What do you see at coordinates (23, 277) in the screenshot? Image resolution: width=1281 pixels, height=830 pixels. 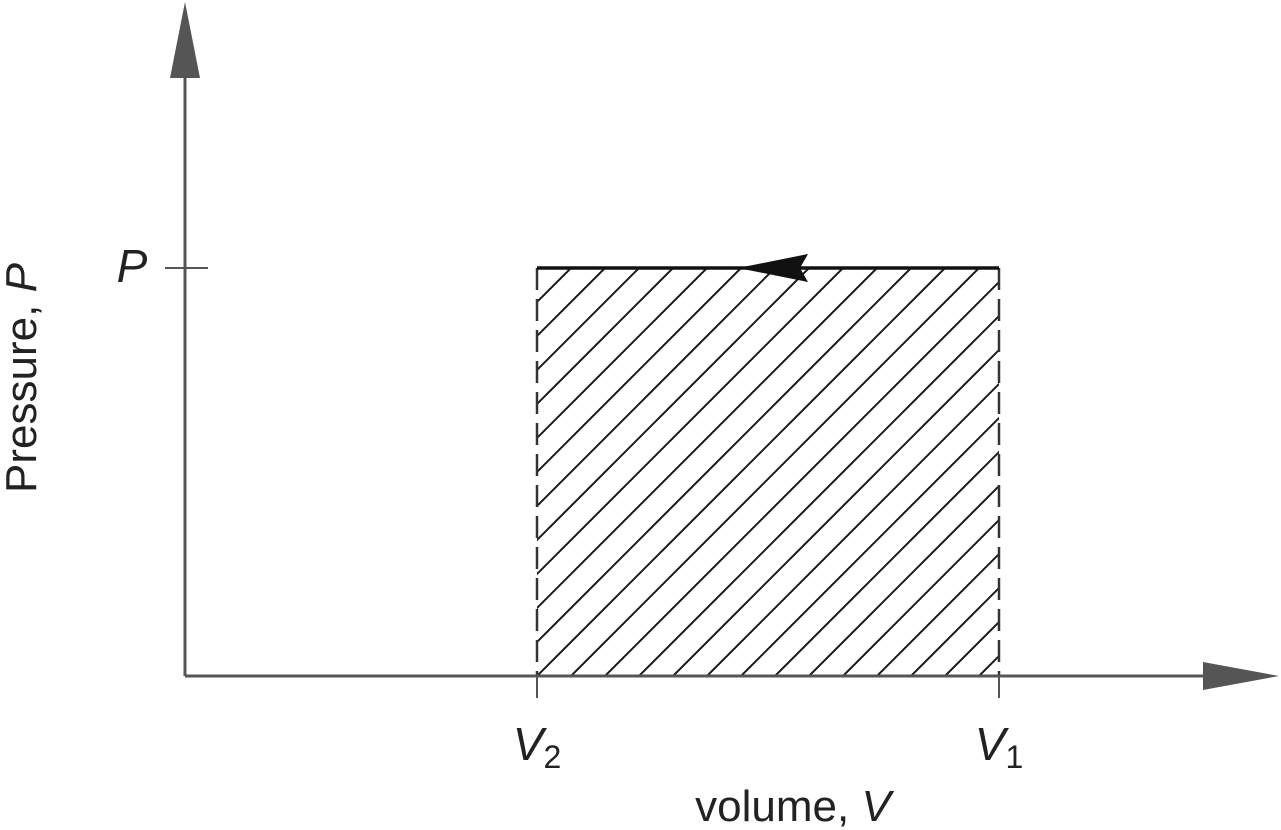 I see `y-axis-label-symbol: P` at bounding box center [23, 277].